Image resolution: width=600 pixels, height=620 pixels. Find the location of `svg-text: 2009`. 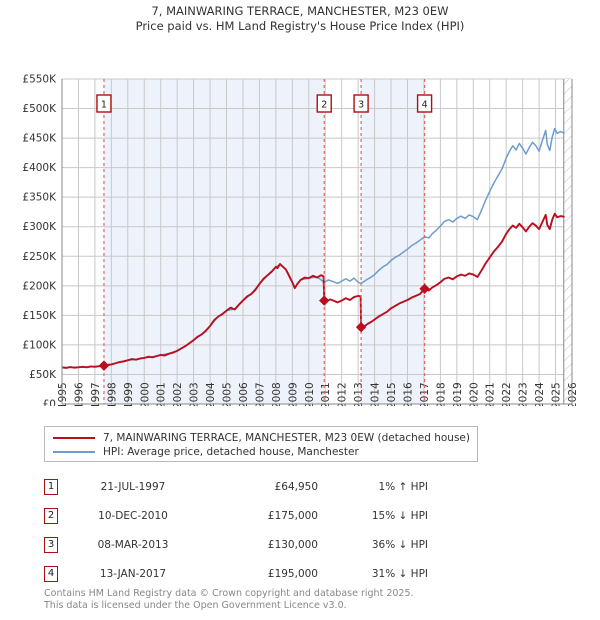

svg-text: 2009 is located at coordinates (293, 394).